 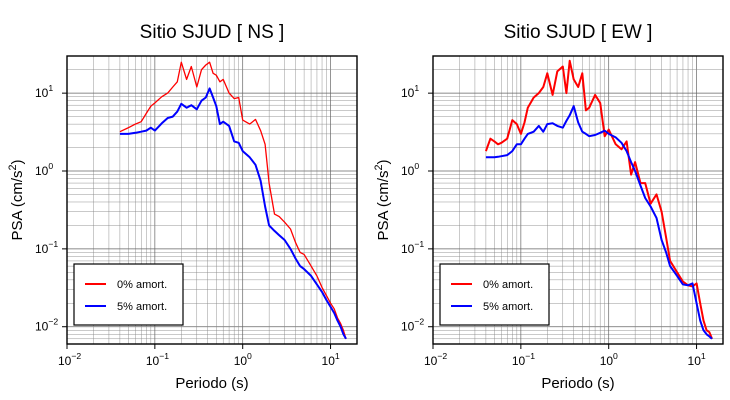 I want to click on chart-title: Sitio SJUD [ NS ], so click(x=212, y=32).